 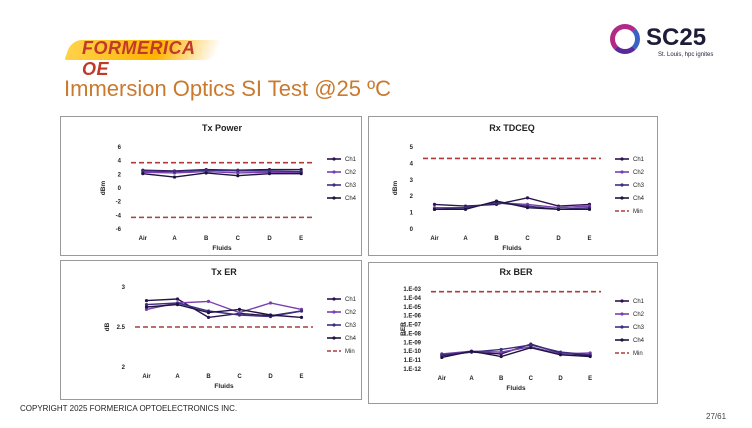 I want to click on tx-power-xtick: E, so click(x=301, y=239).